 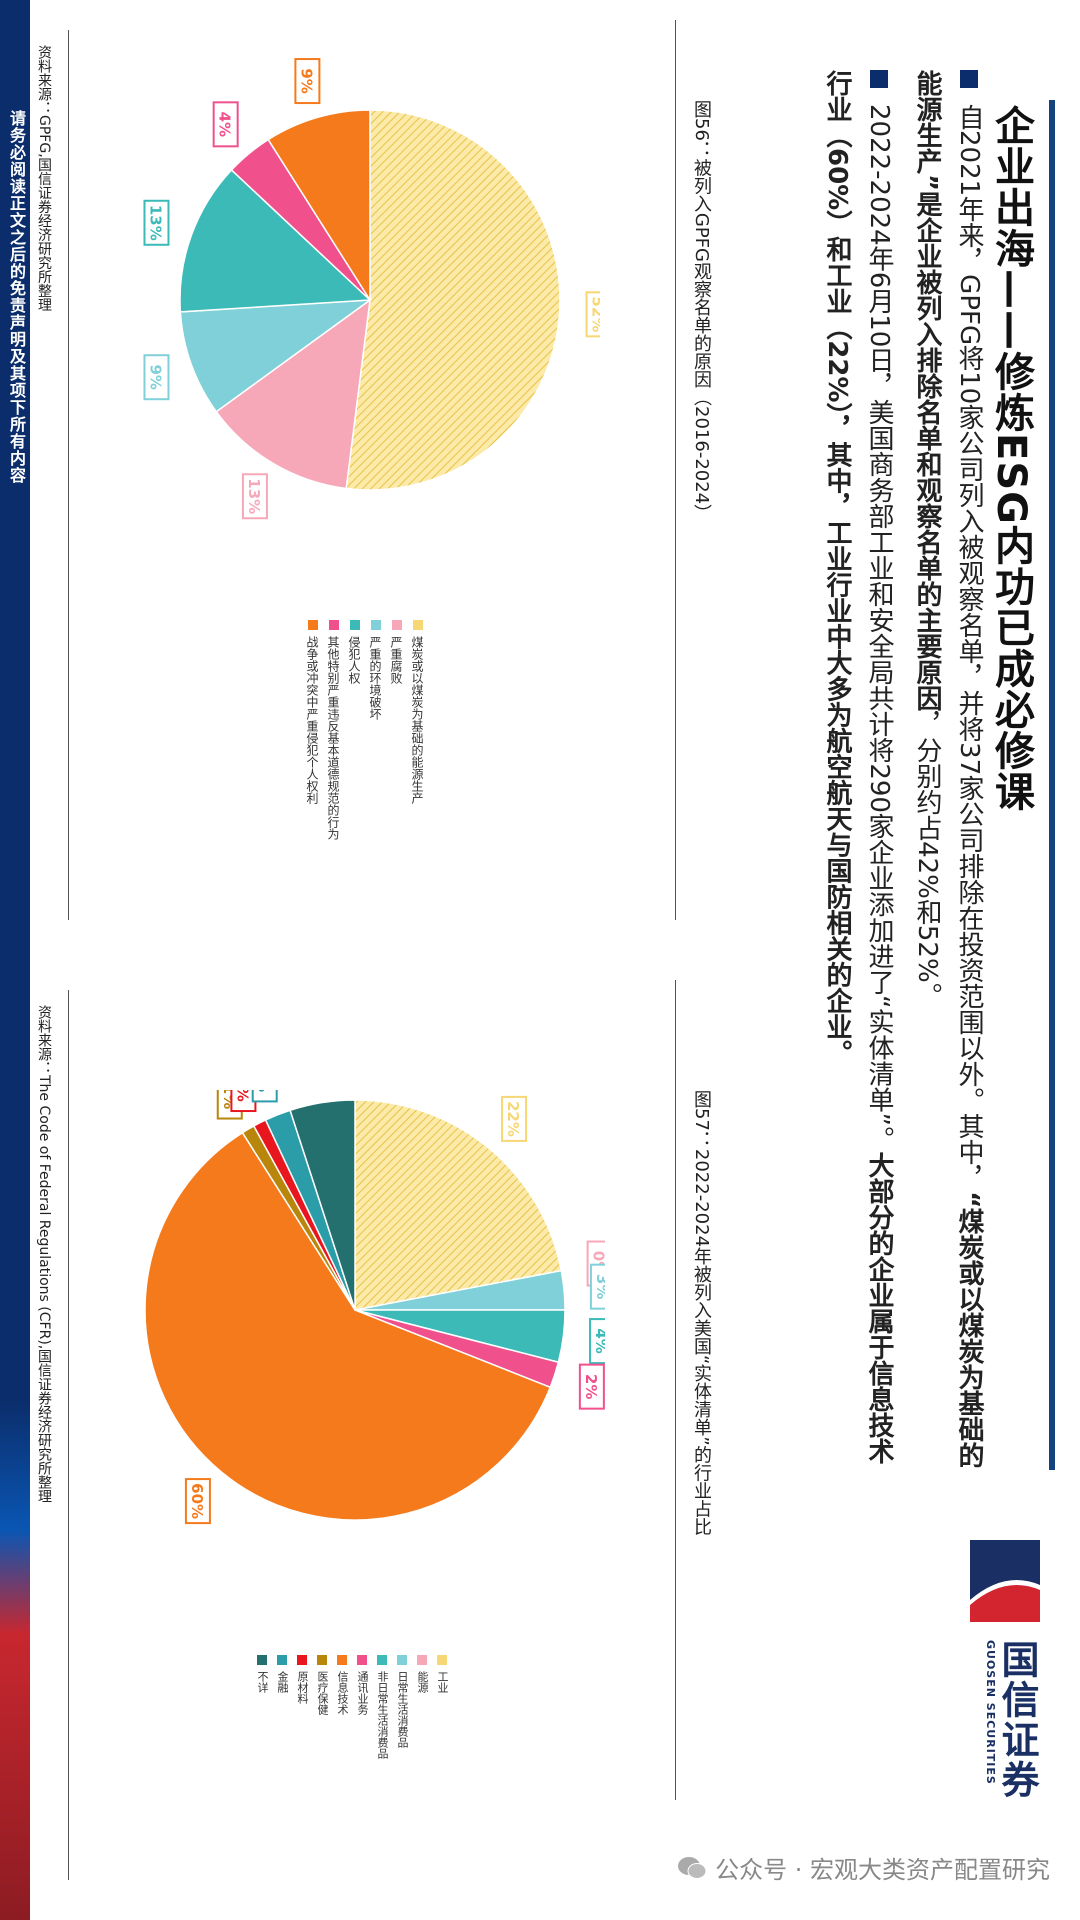 I want to click on chart-57-legend-item: 医疗保健, so click(x=322, y=1707).